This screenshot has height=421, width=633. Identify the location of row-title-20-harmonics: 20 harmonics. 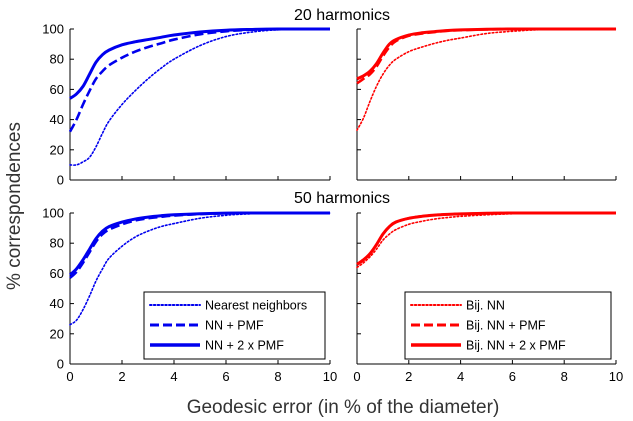
(342, 15).